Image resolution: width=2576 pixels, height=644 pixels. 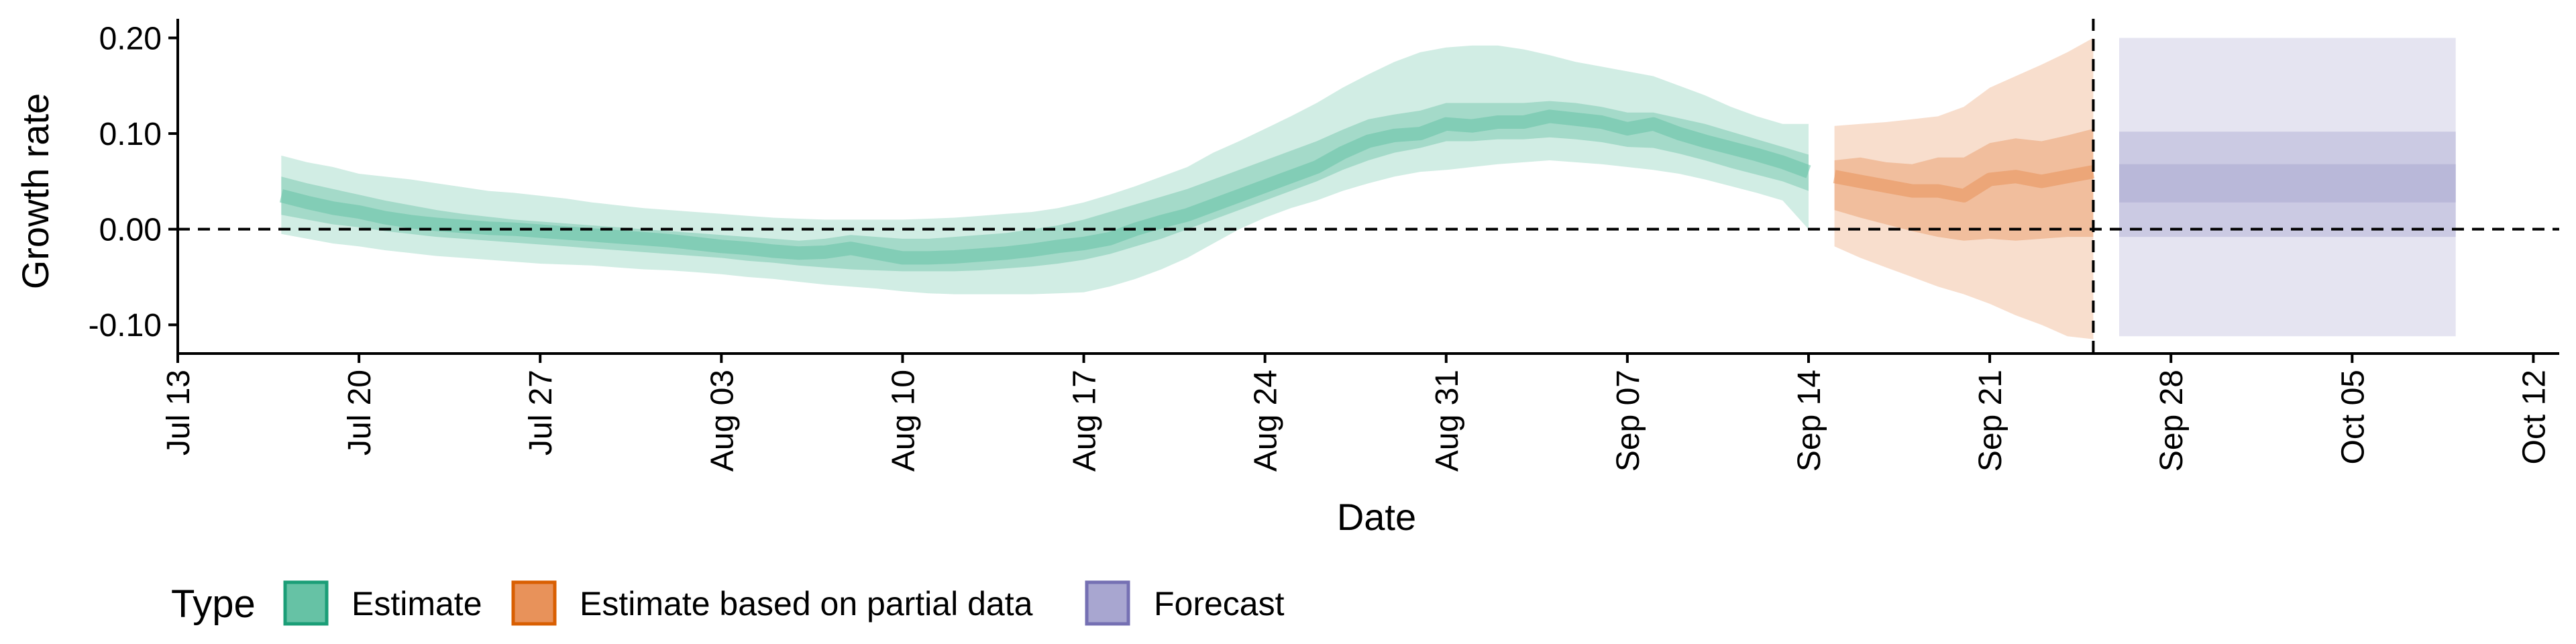 I want to click on x-tick-label: Sep 14, so click(x=1809, y=421).